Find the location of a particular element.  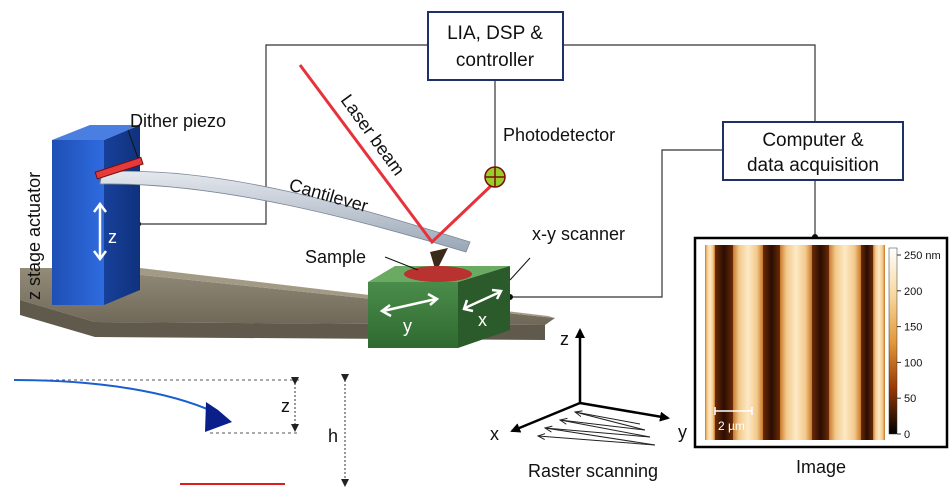

z-actuator-axis-label: z is located at coordinates (112, 237).